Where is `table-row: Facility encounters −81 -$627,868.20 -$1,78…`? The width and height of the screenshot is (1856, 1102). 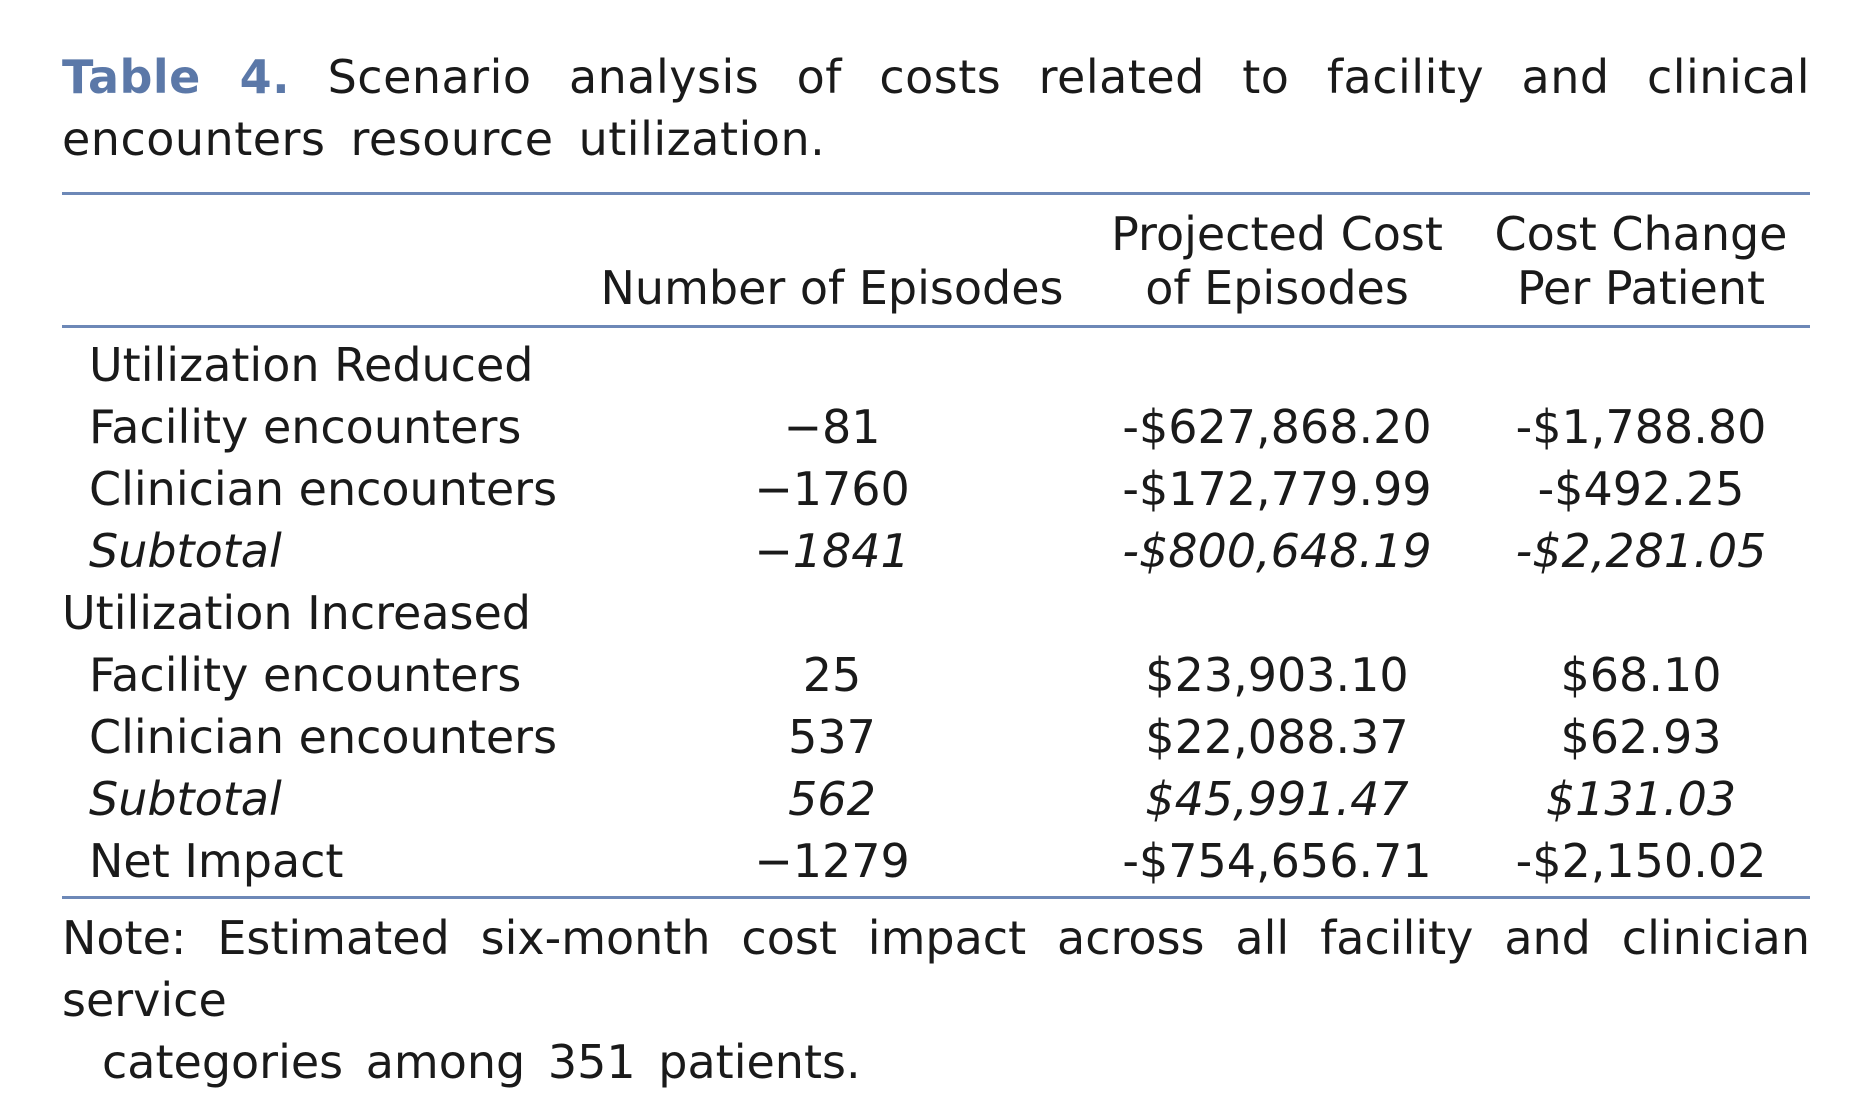
table-row: Facility encounters −81 -$627,868.20 -$1,78… is located at coordinates (936, 427).